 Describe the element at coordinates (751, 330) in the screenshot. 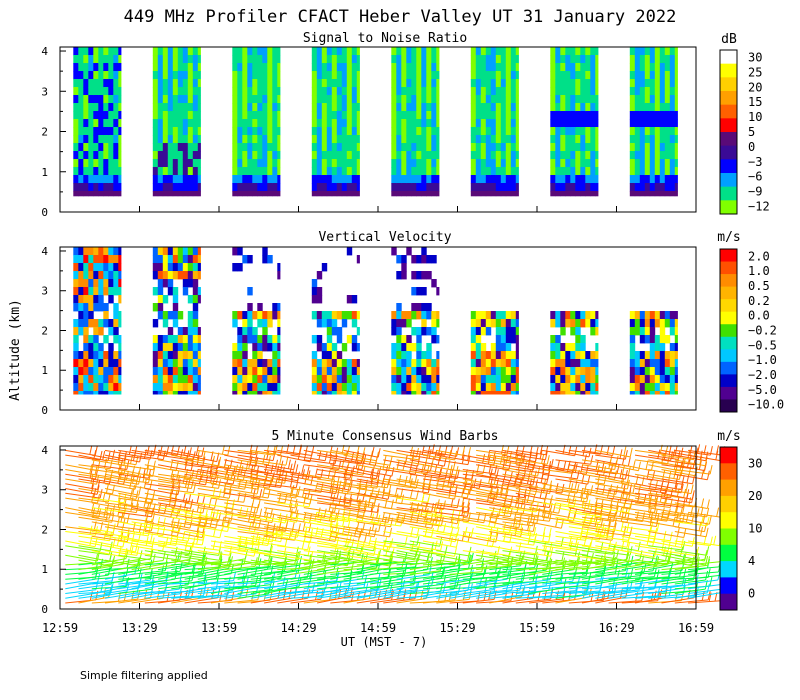

I see `velocity-colorbar: 2.01.00.50.20.0−0.2−0.5−1.0−2.0−5.0−10.0` at that location.